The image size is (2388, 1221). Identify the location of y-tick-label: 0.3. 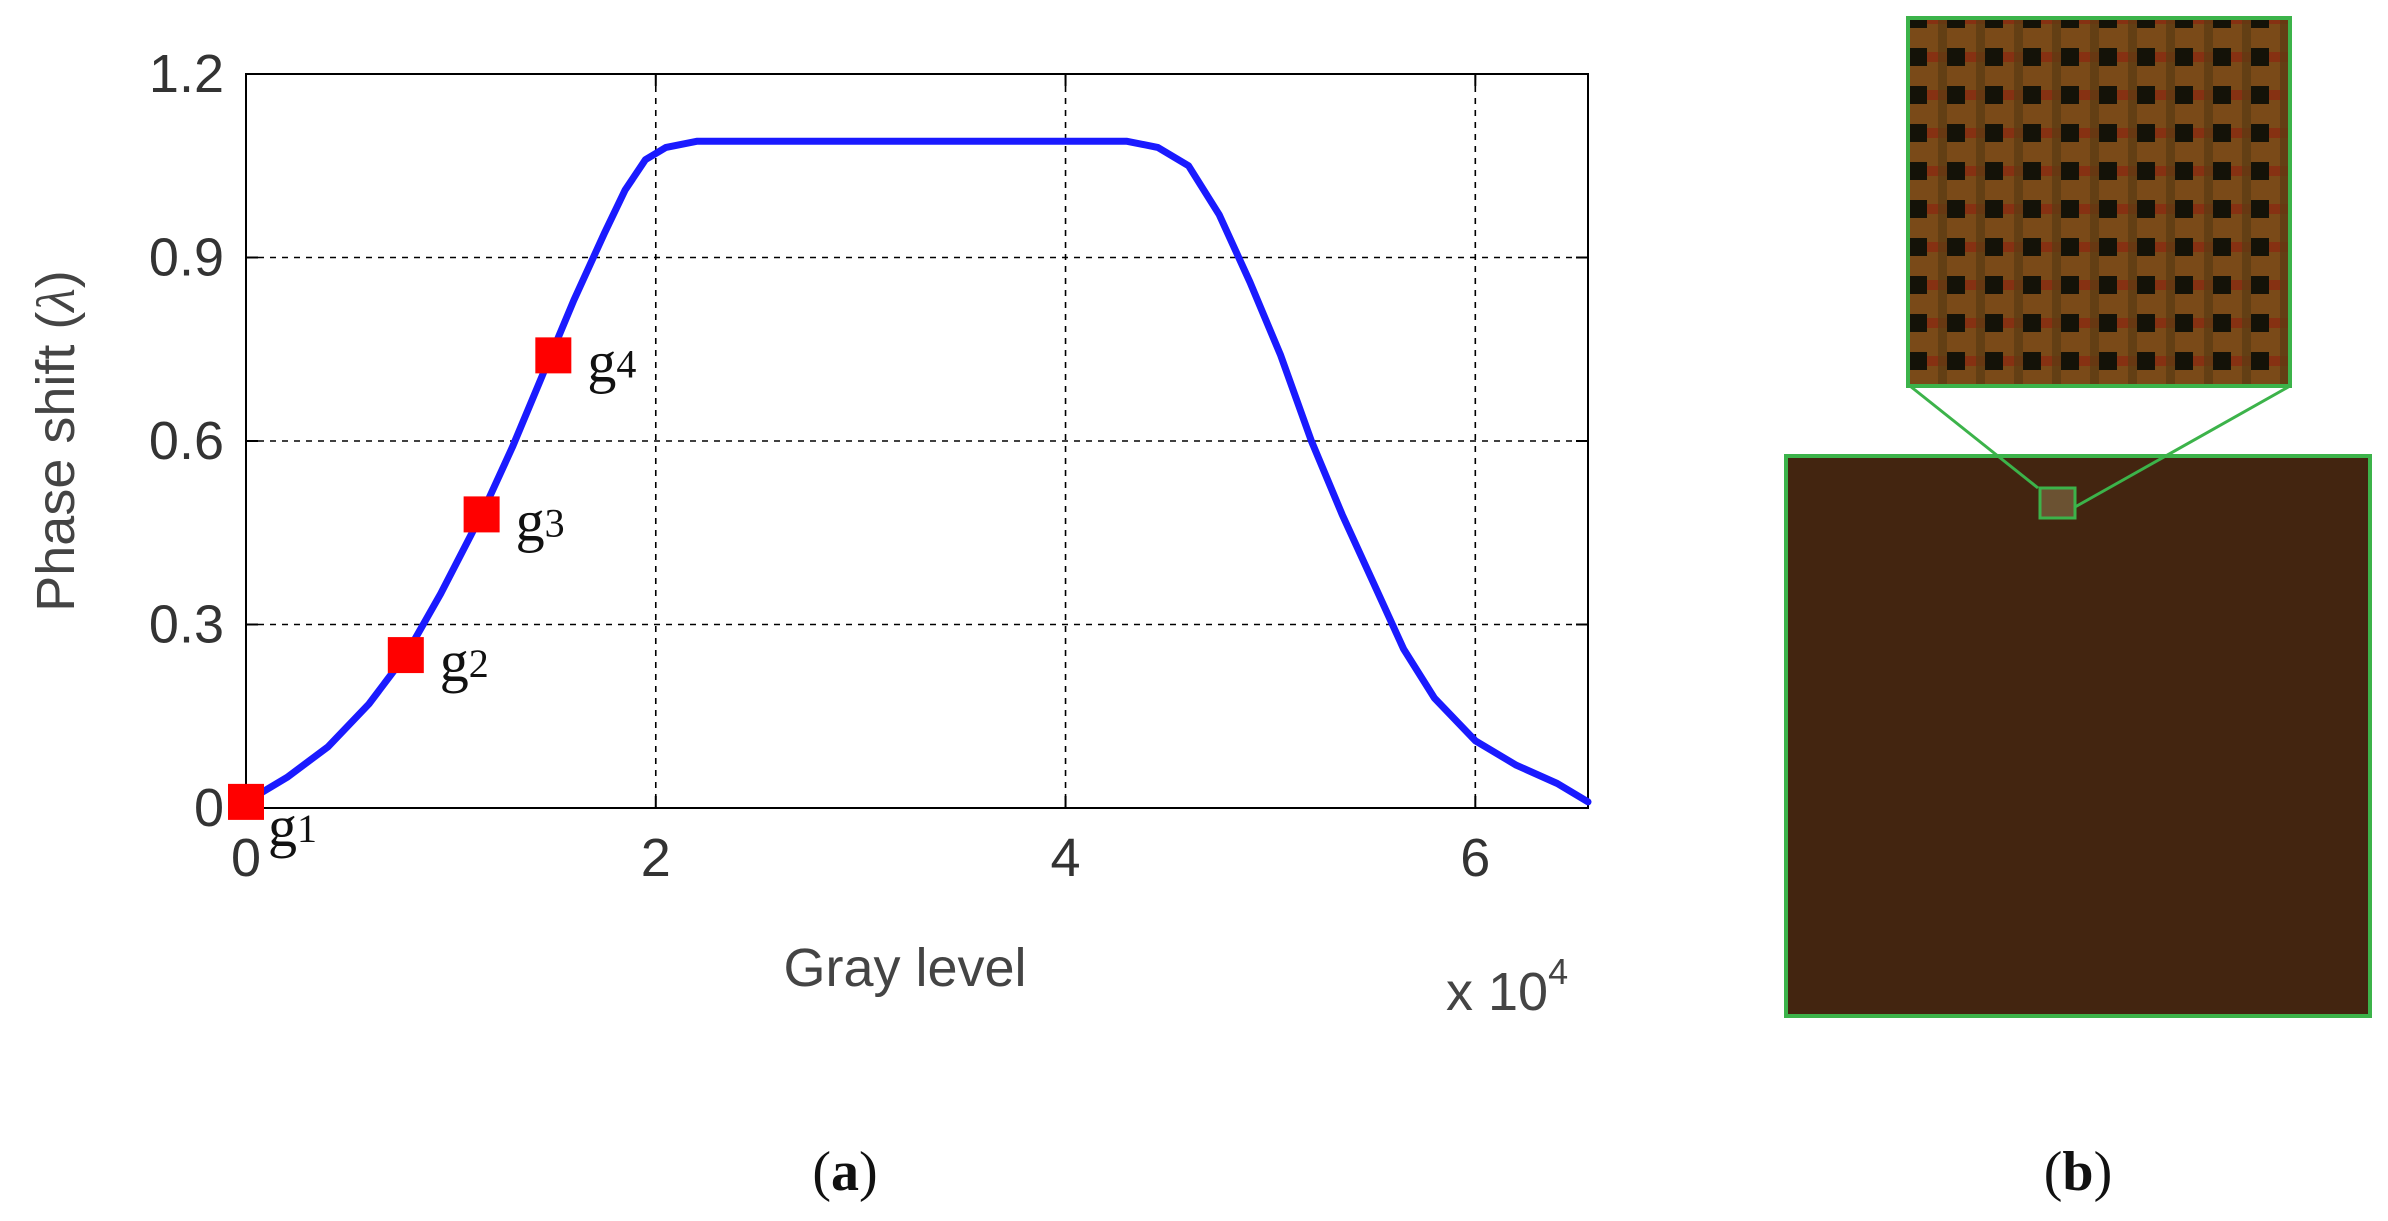
(186, 625).